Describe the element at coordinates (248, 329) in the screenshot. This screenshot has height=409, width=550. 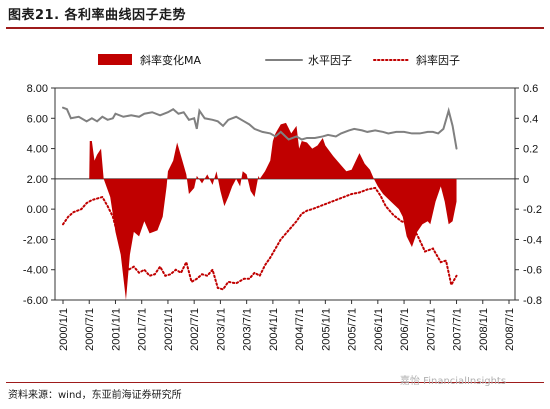
I see `x-axis-label: 2003/7/1` at that location.